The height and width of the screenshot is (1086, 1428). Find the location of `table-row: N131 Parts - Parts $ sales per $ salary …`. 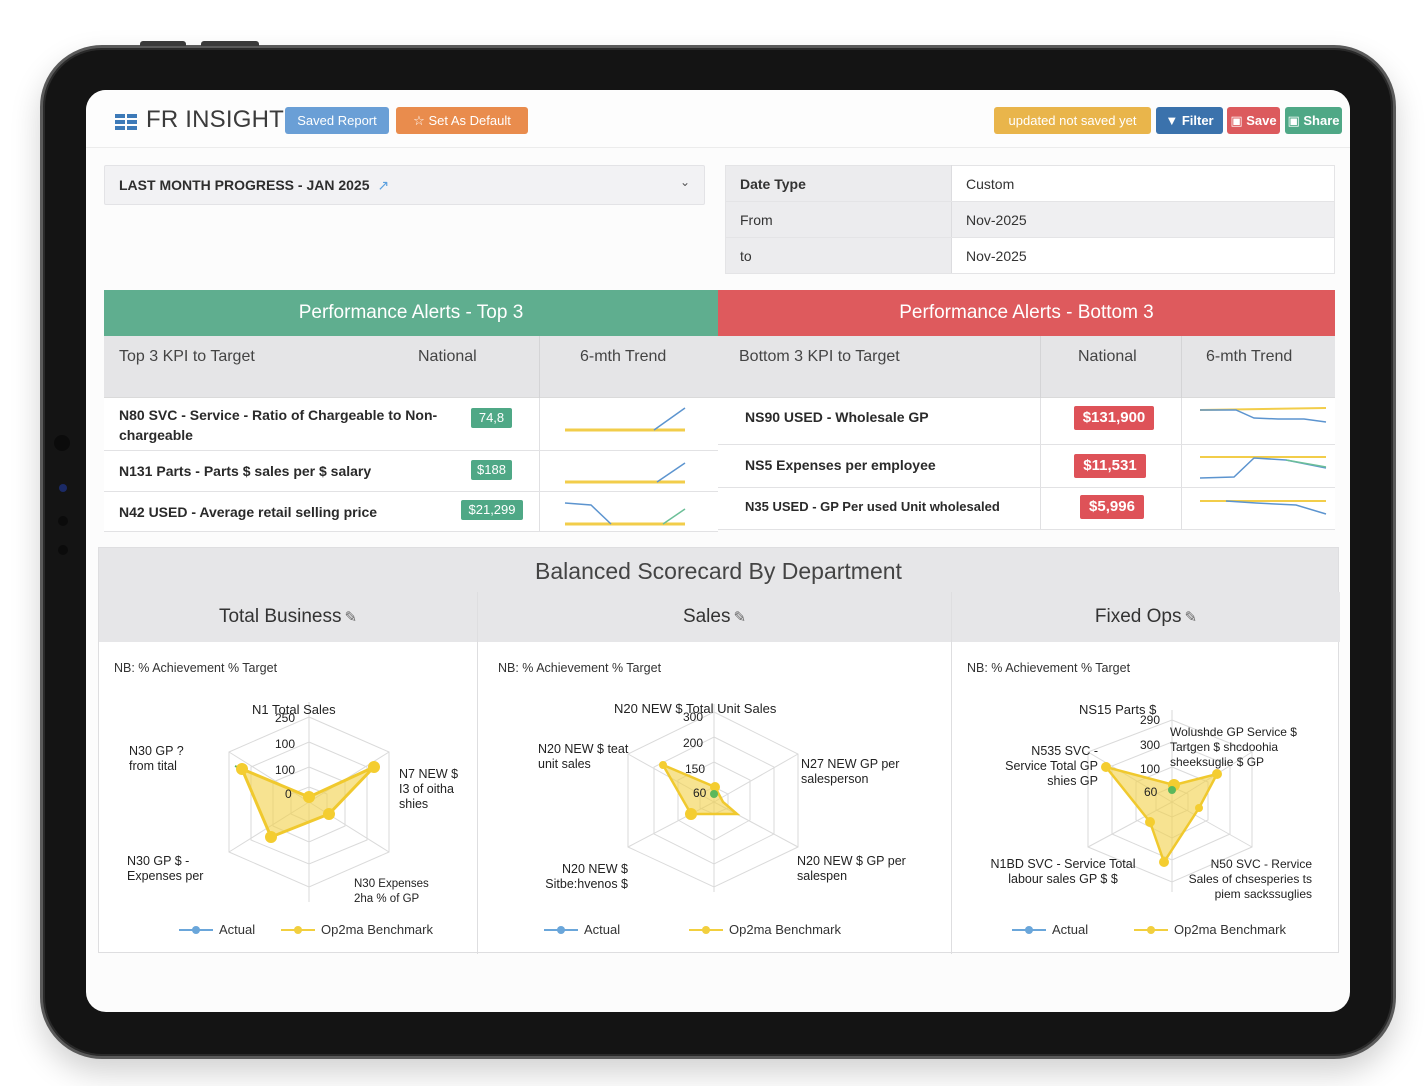

table-row: N131 Parts - Parts $ sales per $ salary … is located at coordinates (411, 471).